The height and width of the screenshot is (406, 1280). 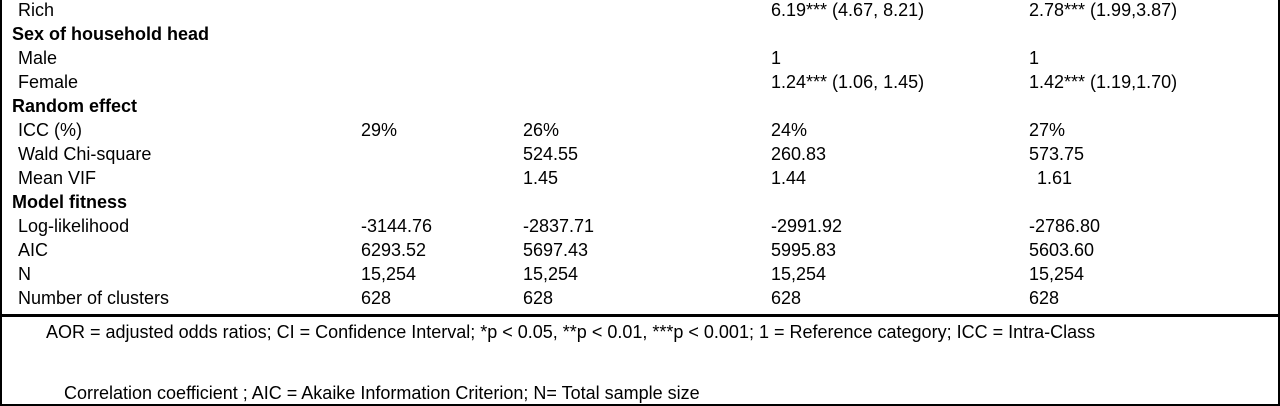 I want to click on row-label: Log-likelihood, so click(x=74, y=226).